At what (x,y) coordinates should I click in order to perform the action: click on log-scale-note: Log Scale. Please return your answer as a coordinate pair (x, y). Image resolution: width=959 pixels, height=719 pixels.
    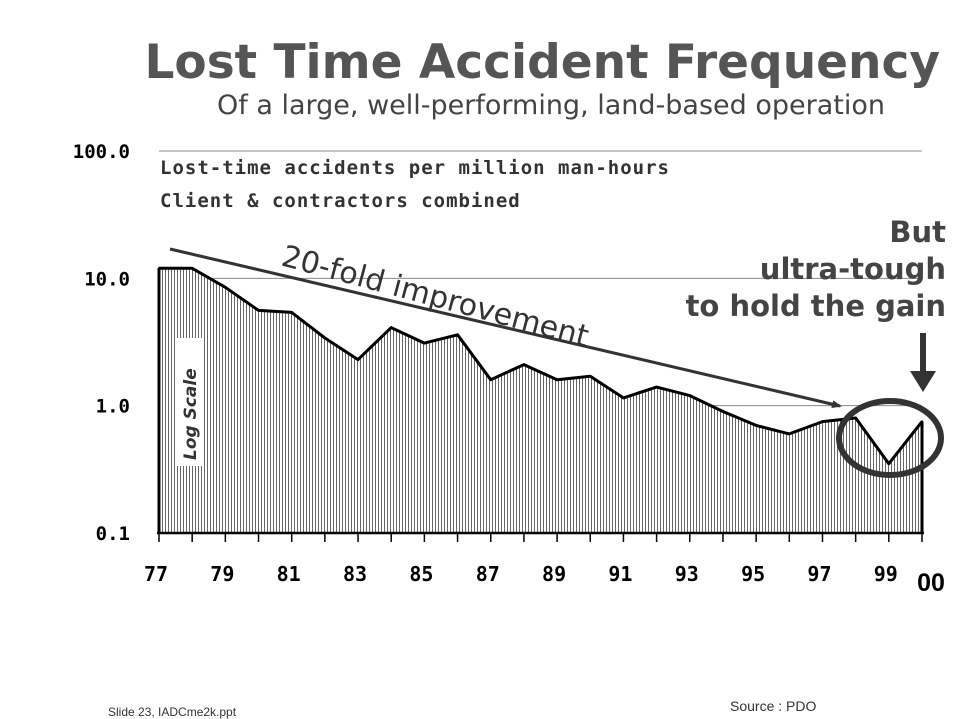
    Looking at the image, I should click on (190, 402).